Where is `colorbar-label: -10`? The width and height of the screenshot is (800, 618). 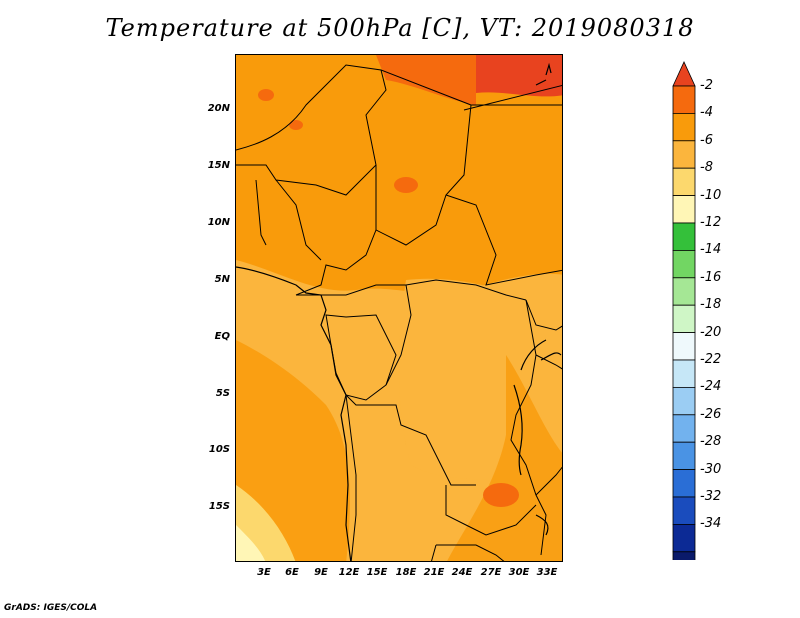
colorbar-label: -10 is located at coordinates (711, 195).